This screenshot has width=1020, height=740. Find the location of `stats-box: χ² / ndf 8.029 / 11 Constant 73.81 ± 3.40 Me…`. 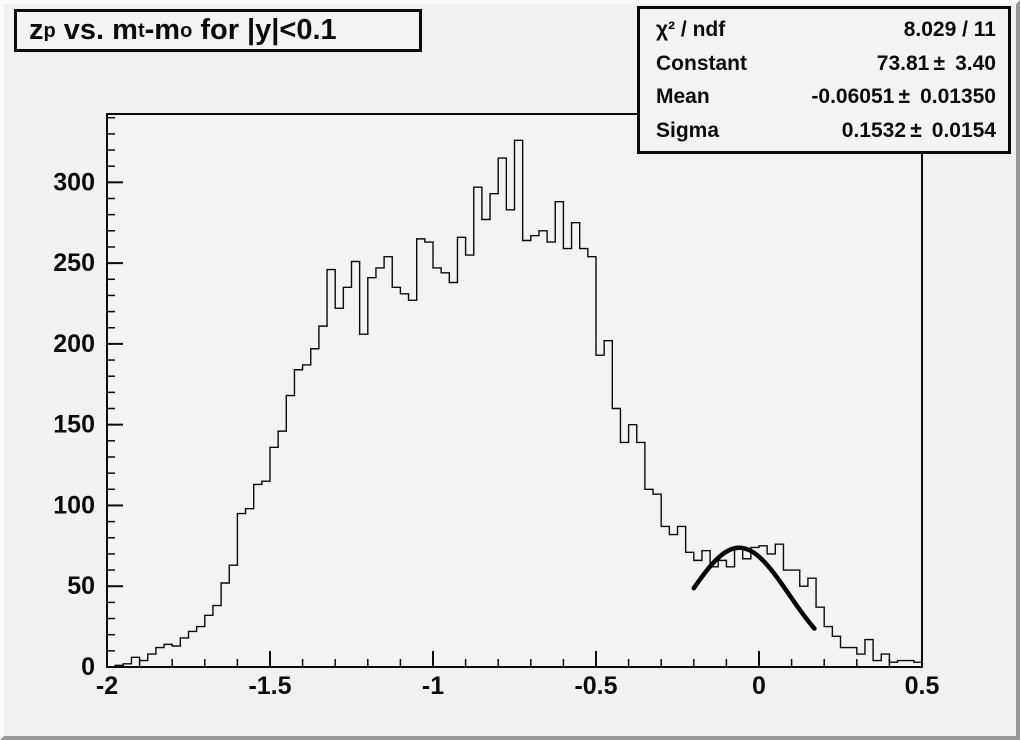

stats-box: χ² / ndf 8.029 / 11 Constant 73.81 ± 3.40 Me… is located at coordinates (824, 80).